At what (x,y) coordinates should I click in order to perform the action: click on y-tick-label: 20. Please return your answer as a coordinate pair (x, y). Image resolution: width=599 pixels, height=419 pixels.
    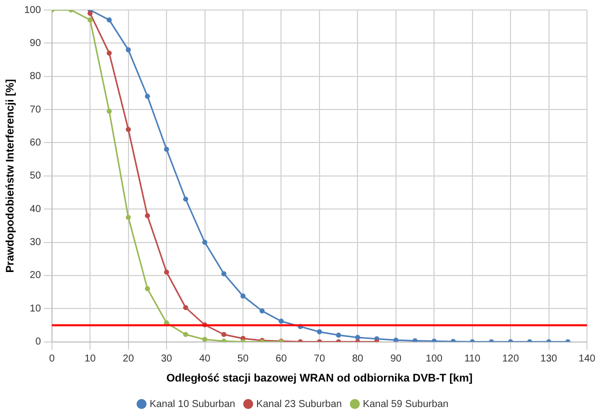
    Looking at the image, I should click on (36, 276).